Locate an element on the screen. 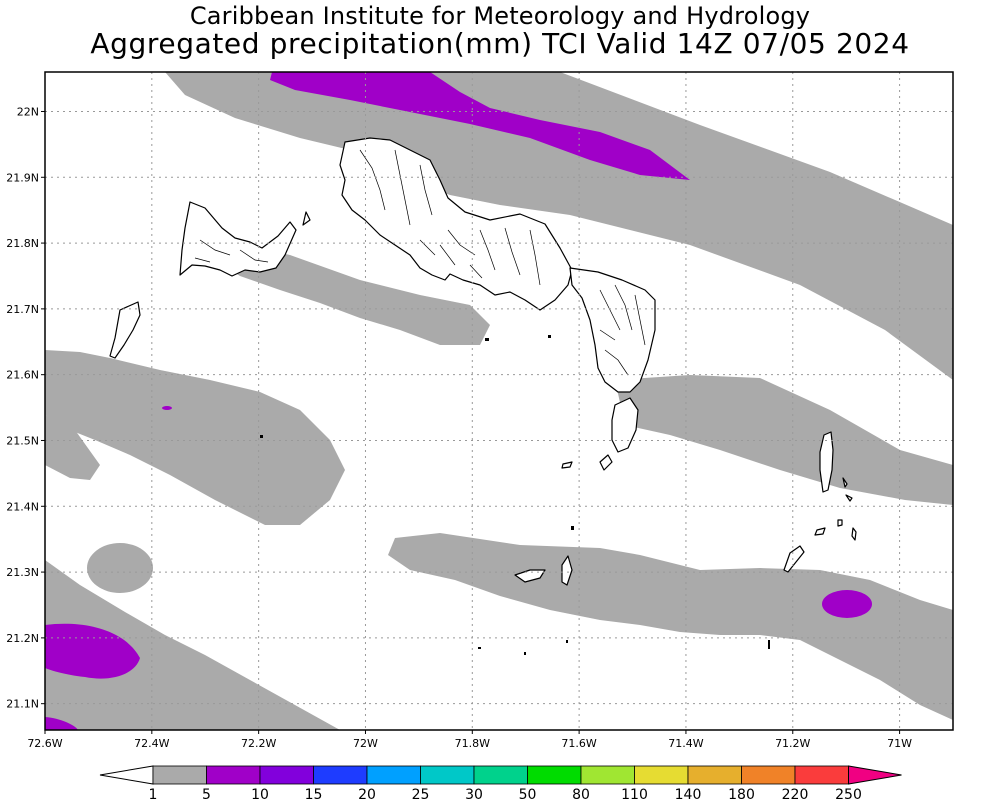  lon-tick-label: 72.2W is located at coordinates (258, 743).